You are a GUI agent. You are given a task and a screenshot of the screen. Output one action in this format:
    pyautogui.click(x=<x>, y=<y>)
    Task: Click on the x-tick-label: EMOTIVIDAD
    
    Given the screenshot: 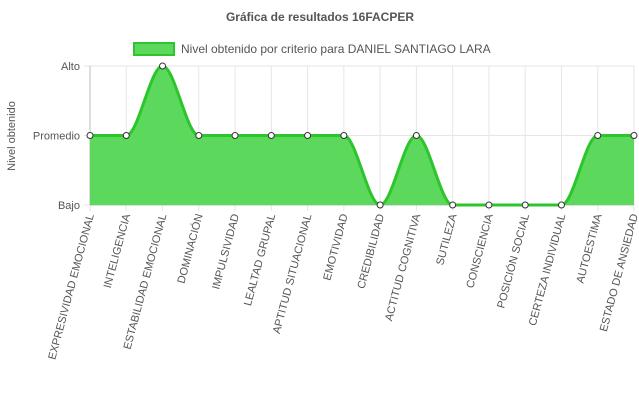 What is the action you would take?
    pyautogui.click(x=335, y=247)
    